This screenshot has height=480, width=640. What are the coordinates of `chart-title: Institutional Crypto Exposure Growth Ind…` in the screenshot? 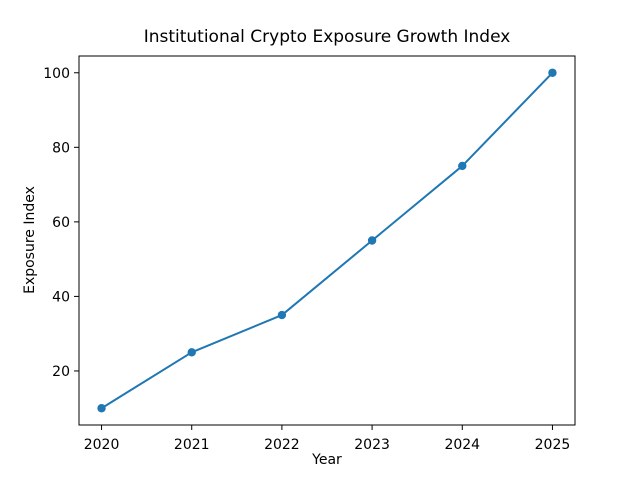 It's located at (327, 37).